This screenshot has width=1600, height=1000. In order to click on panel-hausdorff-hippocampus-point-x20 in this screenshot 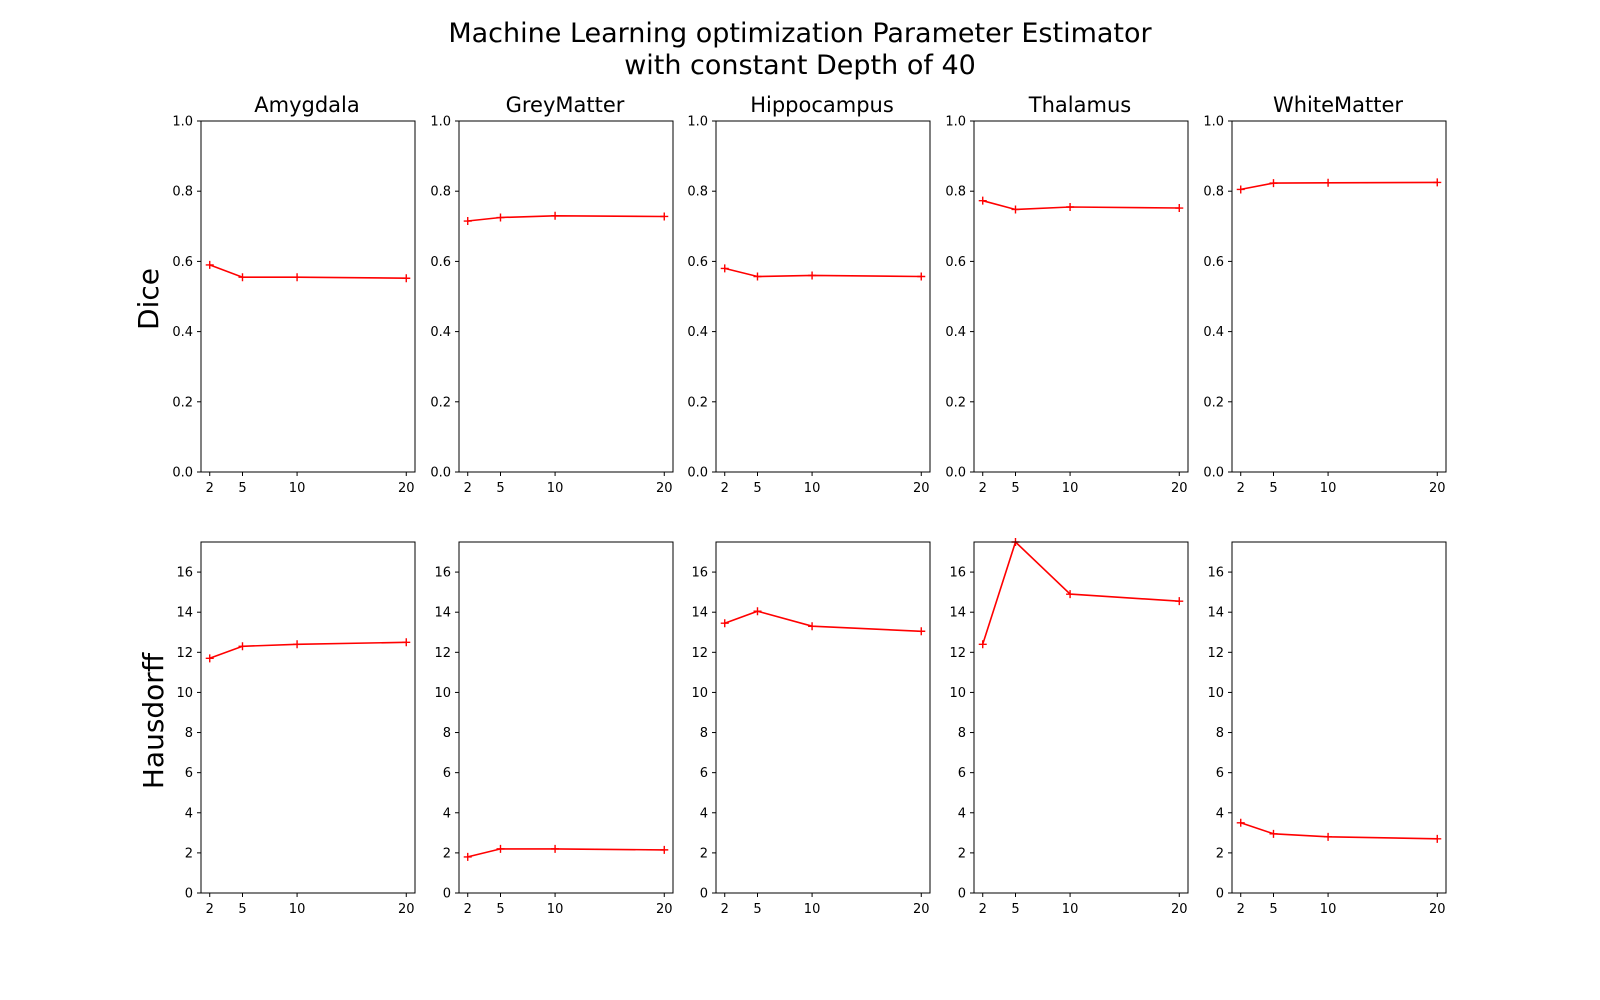, I will do `click(921, 631)`.